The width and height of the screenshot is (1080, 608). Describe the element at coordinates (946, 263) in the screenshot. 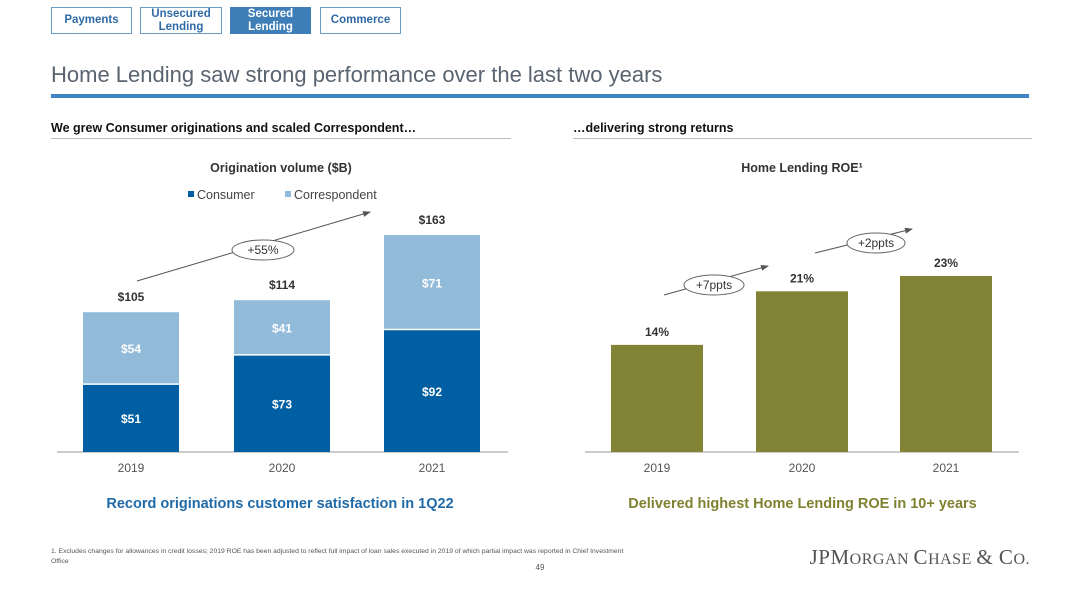

I see `data-label-roe-2021: 23%` at that location.